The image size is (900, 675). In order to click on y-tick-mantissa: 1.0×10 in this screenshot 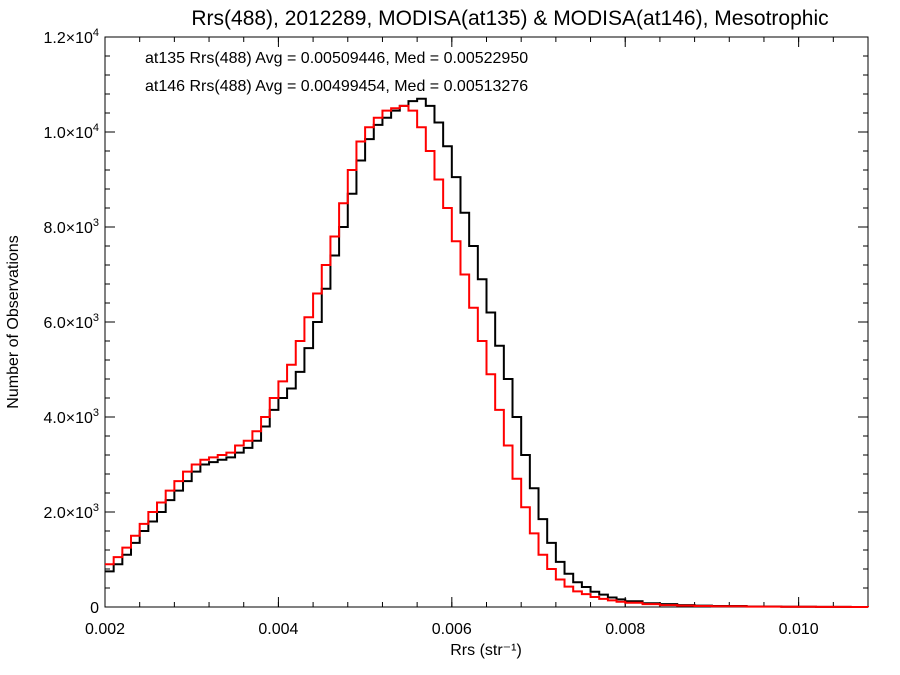, I will do `click(67, 133)`.